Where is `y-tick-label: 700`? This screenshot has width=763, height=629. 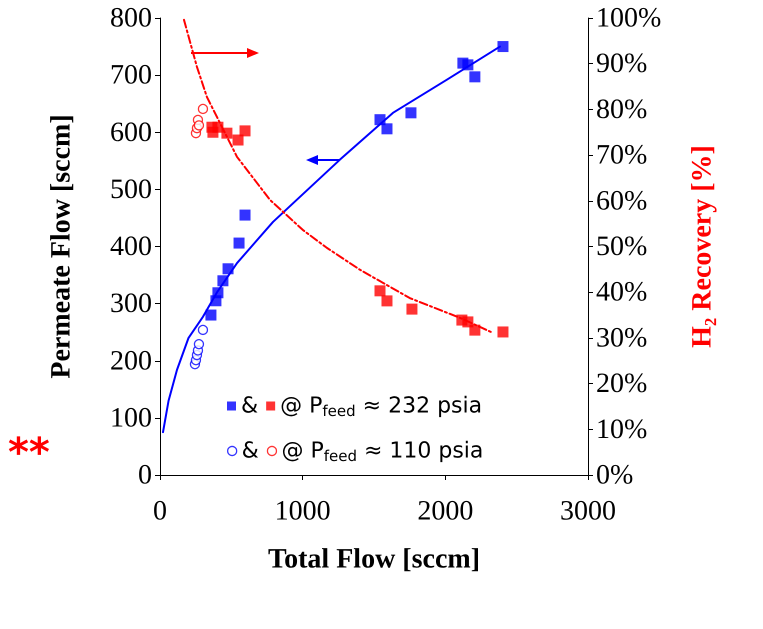
y-tick-label: 700 is located at coordinates (131, 75).